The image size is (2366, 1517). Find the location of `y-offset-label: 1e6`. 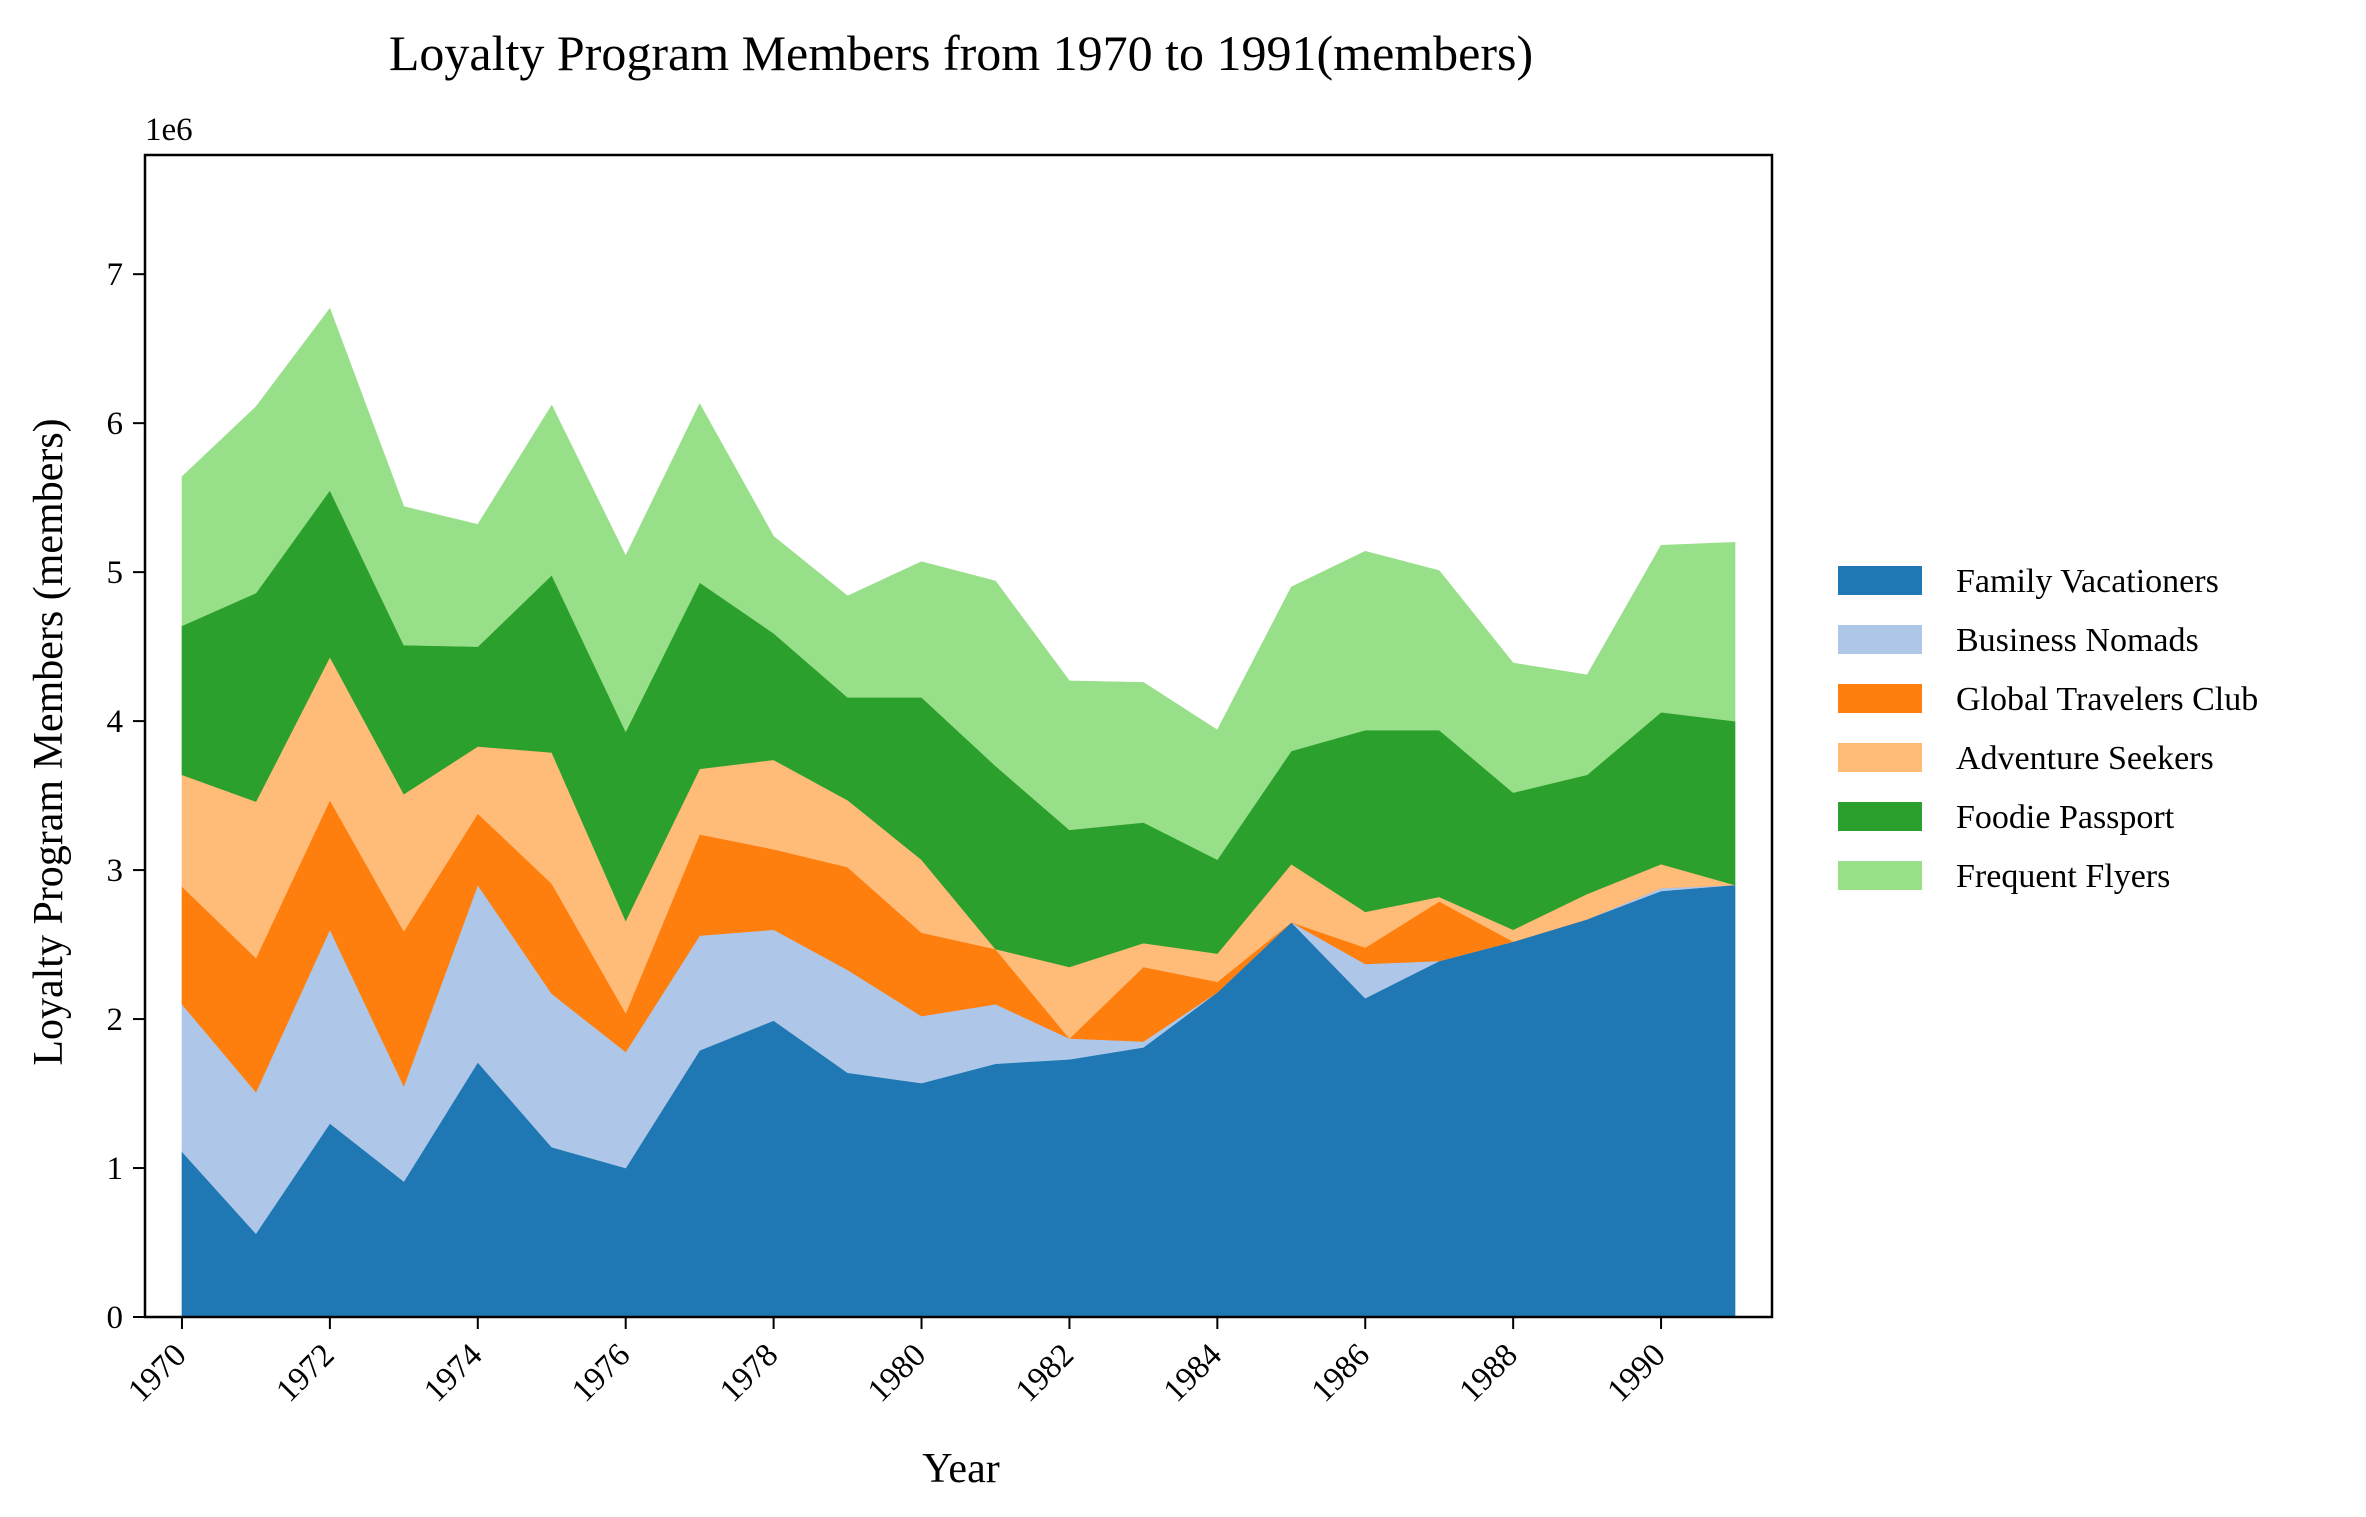

y-offset-label: 1e6 is located at coordinates (169, 130).